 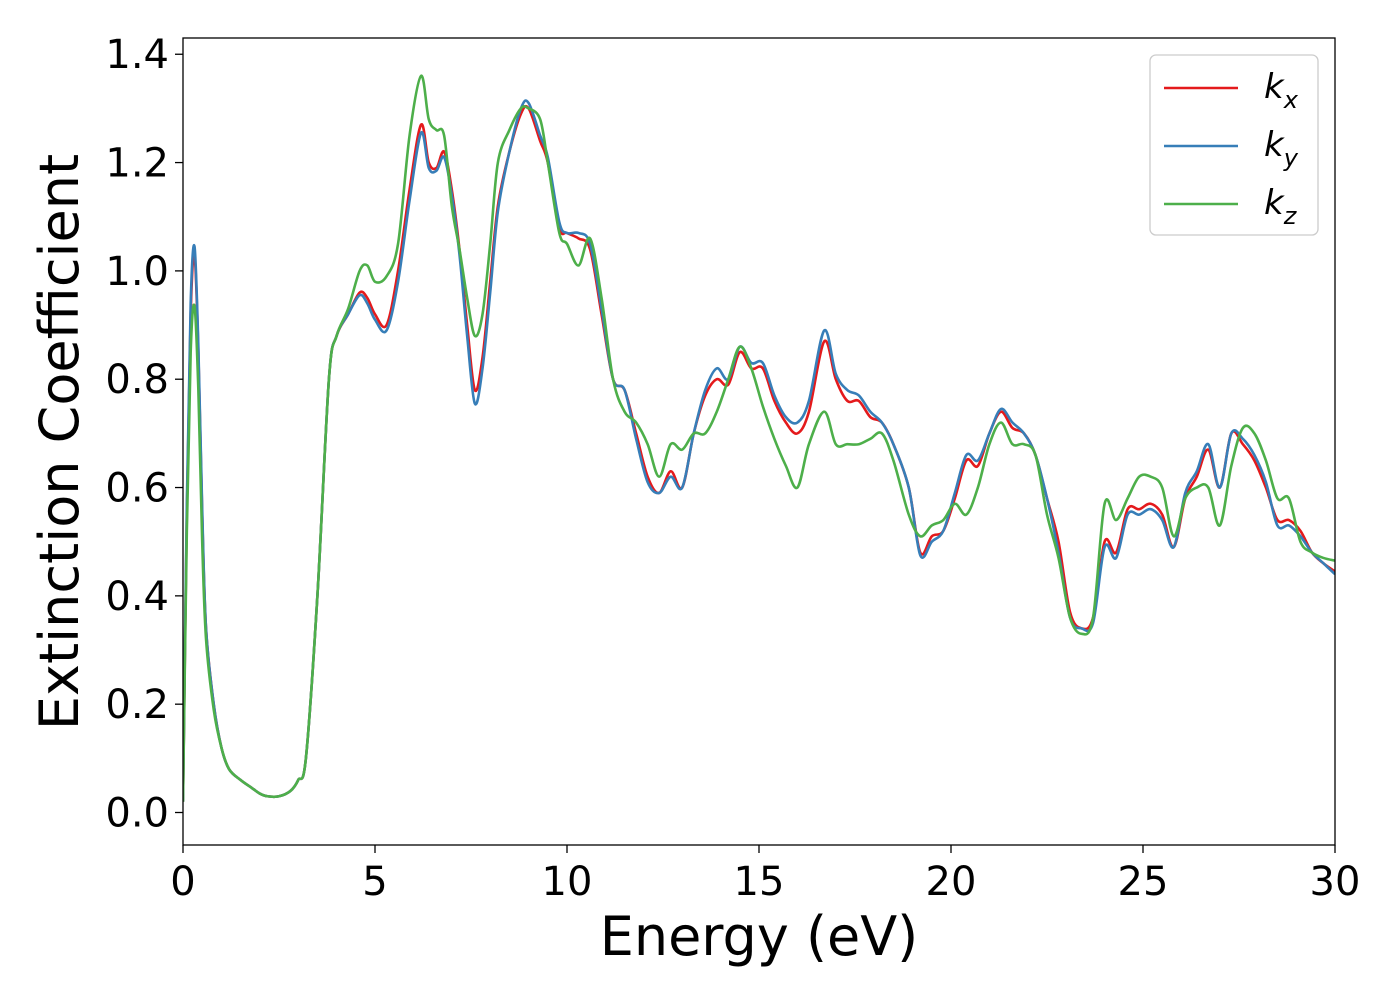 What do you see at coordinates (1335, 882) in the screenshot?
I see `x-tick-label: 30` at bounding box center [1335, 882].